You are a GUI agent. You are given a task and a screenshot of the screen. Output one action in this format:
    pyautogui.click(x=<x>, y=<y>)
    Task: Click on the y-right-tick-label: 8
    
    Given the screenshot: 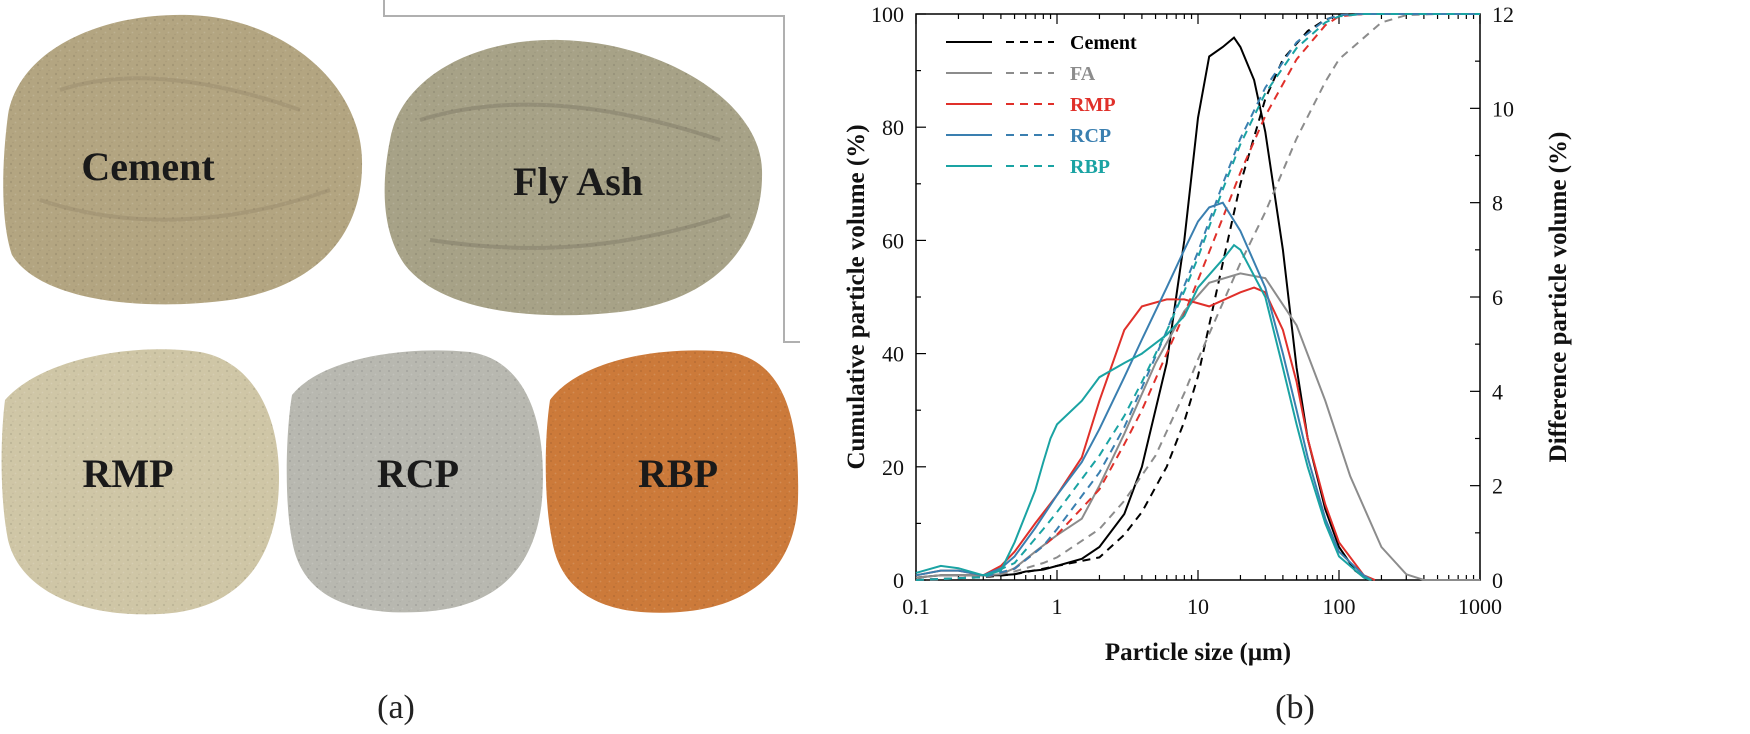 What is the action you would take?
    pyautogui.click(x=1497, y=203)
    